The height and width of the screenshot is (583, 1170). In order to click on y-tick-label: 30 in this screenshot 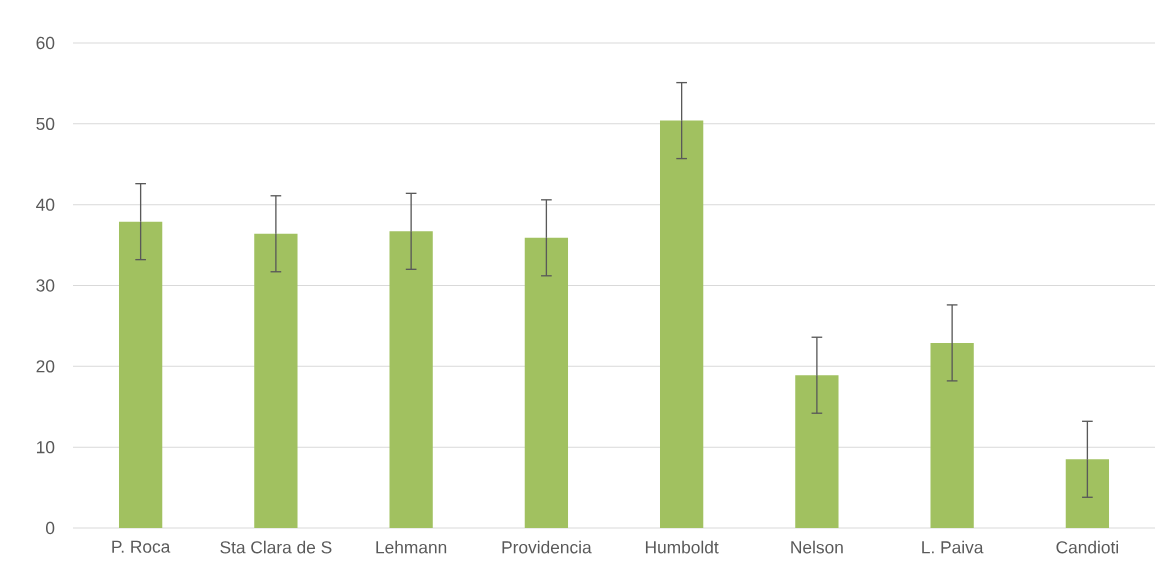, I will do `click(45, 285)`.